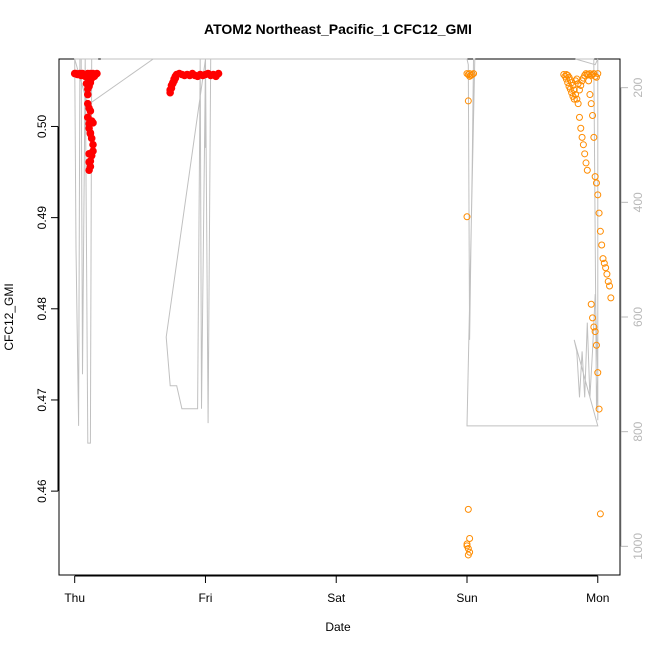 The height and width of the screenshot is (650, 650). I want to click on right-axis: 200 400 600 800 1000, so click(632, 318).